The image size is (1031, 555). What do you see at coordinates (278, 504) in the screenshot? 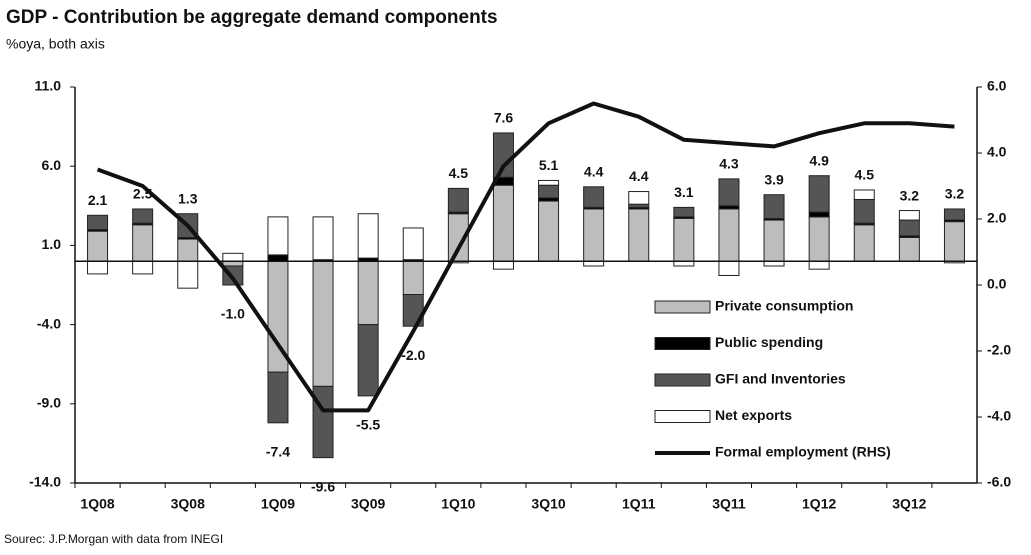
I see `x-tick-label: 1Q09` at bounding box center [278, 504].